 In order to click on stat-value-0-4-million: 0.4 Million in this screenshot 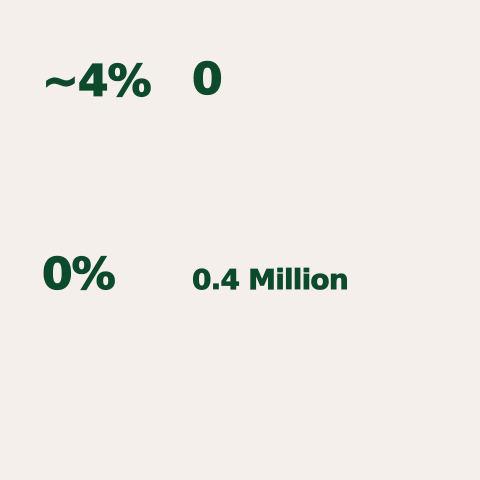, I will do `click(271, 279)`.